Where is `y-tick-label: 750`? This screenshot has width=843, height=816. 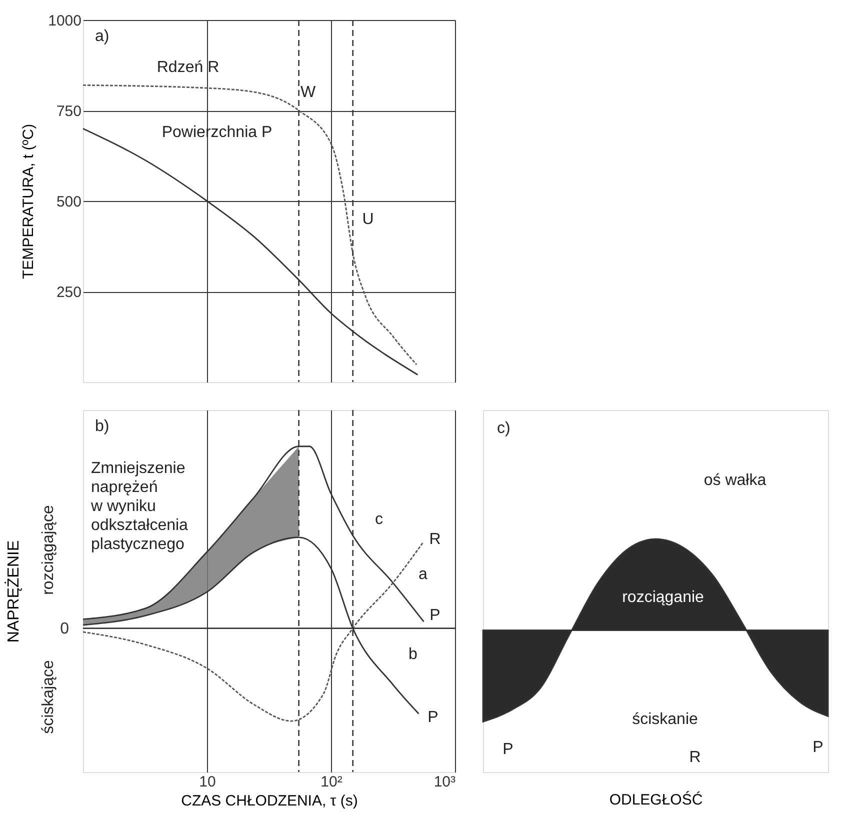 y-tick-label: 750 is located at coordinates (69, 111).